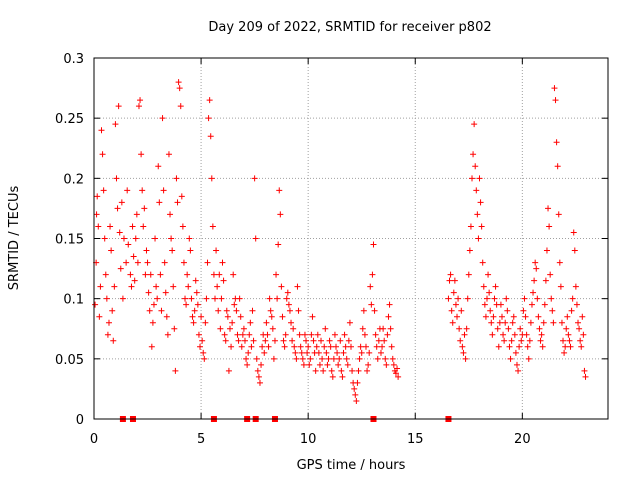 This screenshot has height=480, width=640. What do you see at coordinates (201, 439) in the screenshot?
I see `x-tick-label: 5` at bounding box center [201, 439].